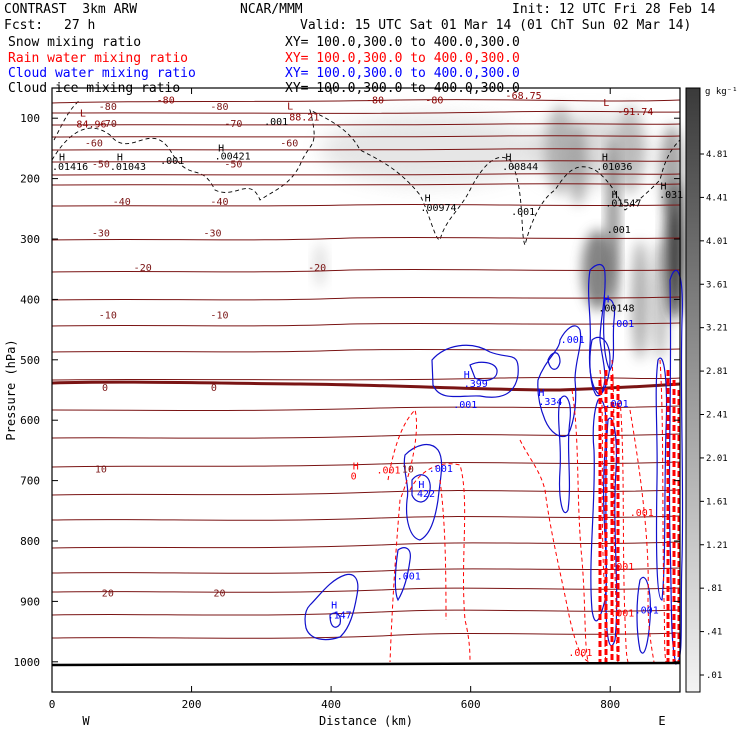  I want to click on x-tick-label: 800, so click(610, 704).